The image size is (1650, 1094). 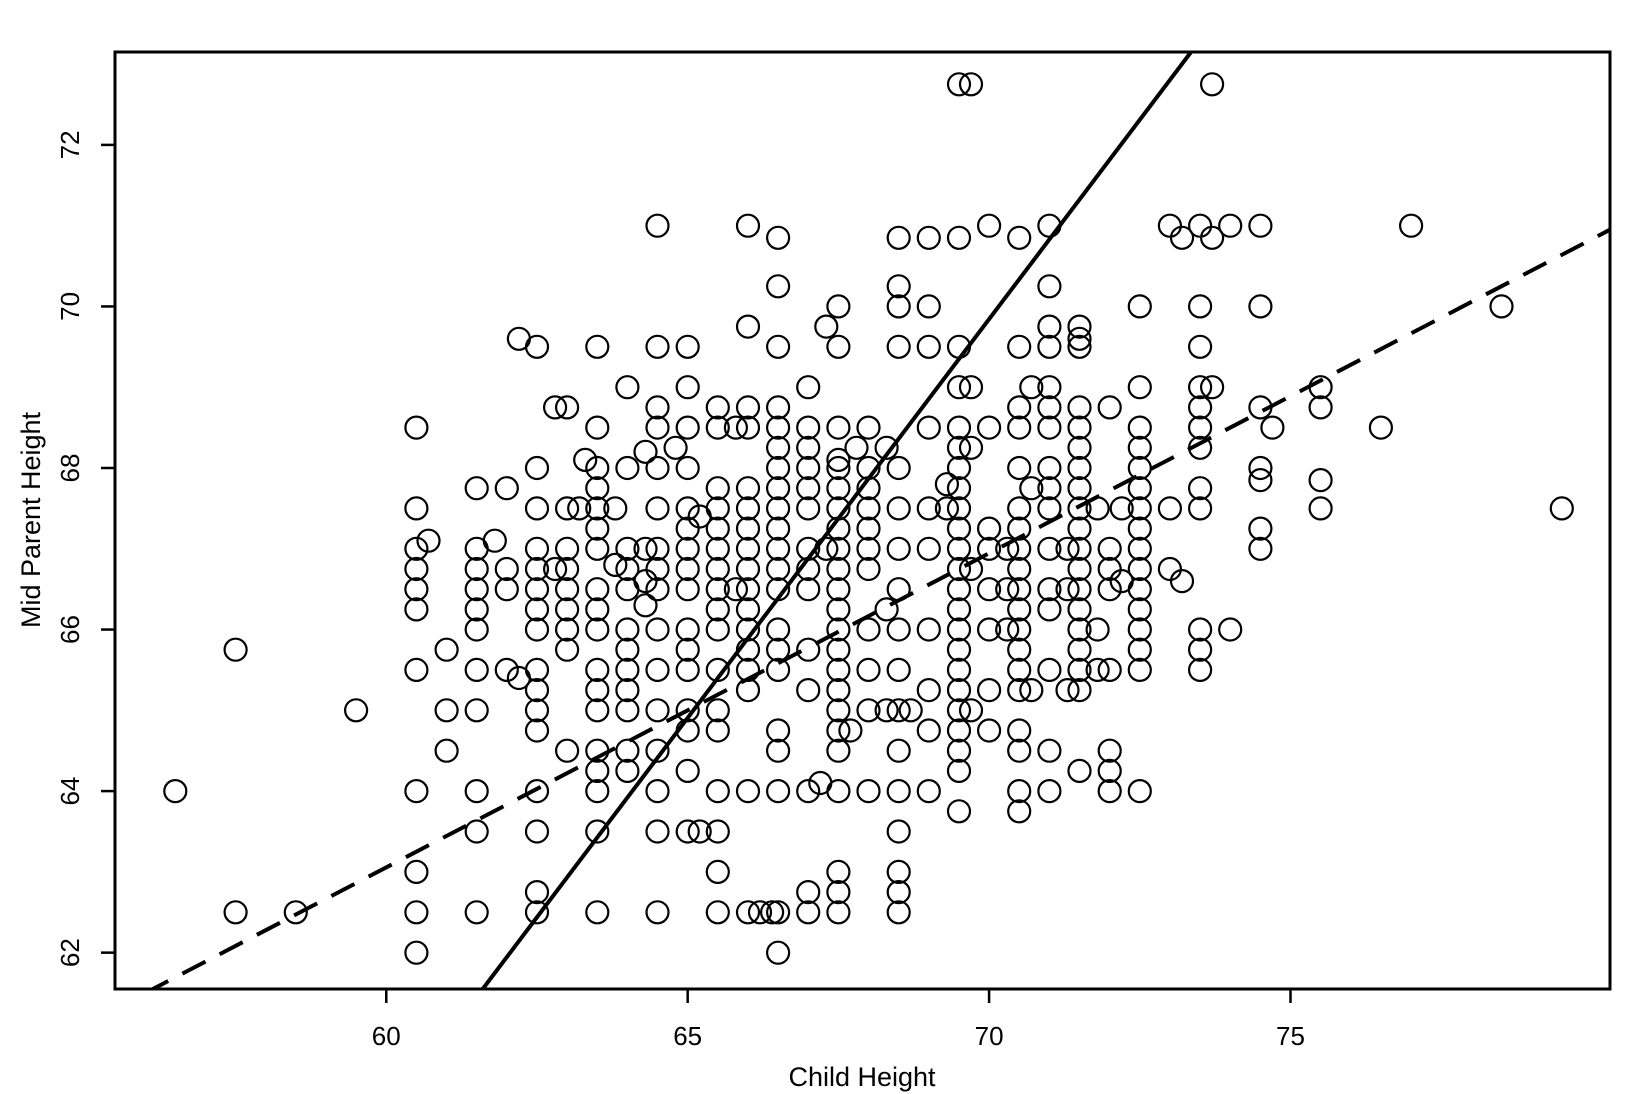 I want to click on y-tick-label: 64, so click(x=70, y=791).